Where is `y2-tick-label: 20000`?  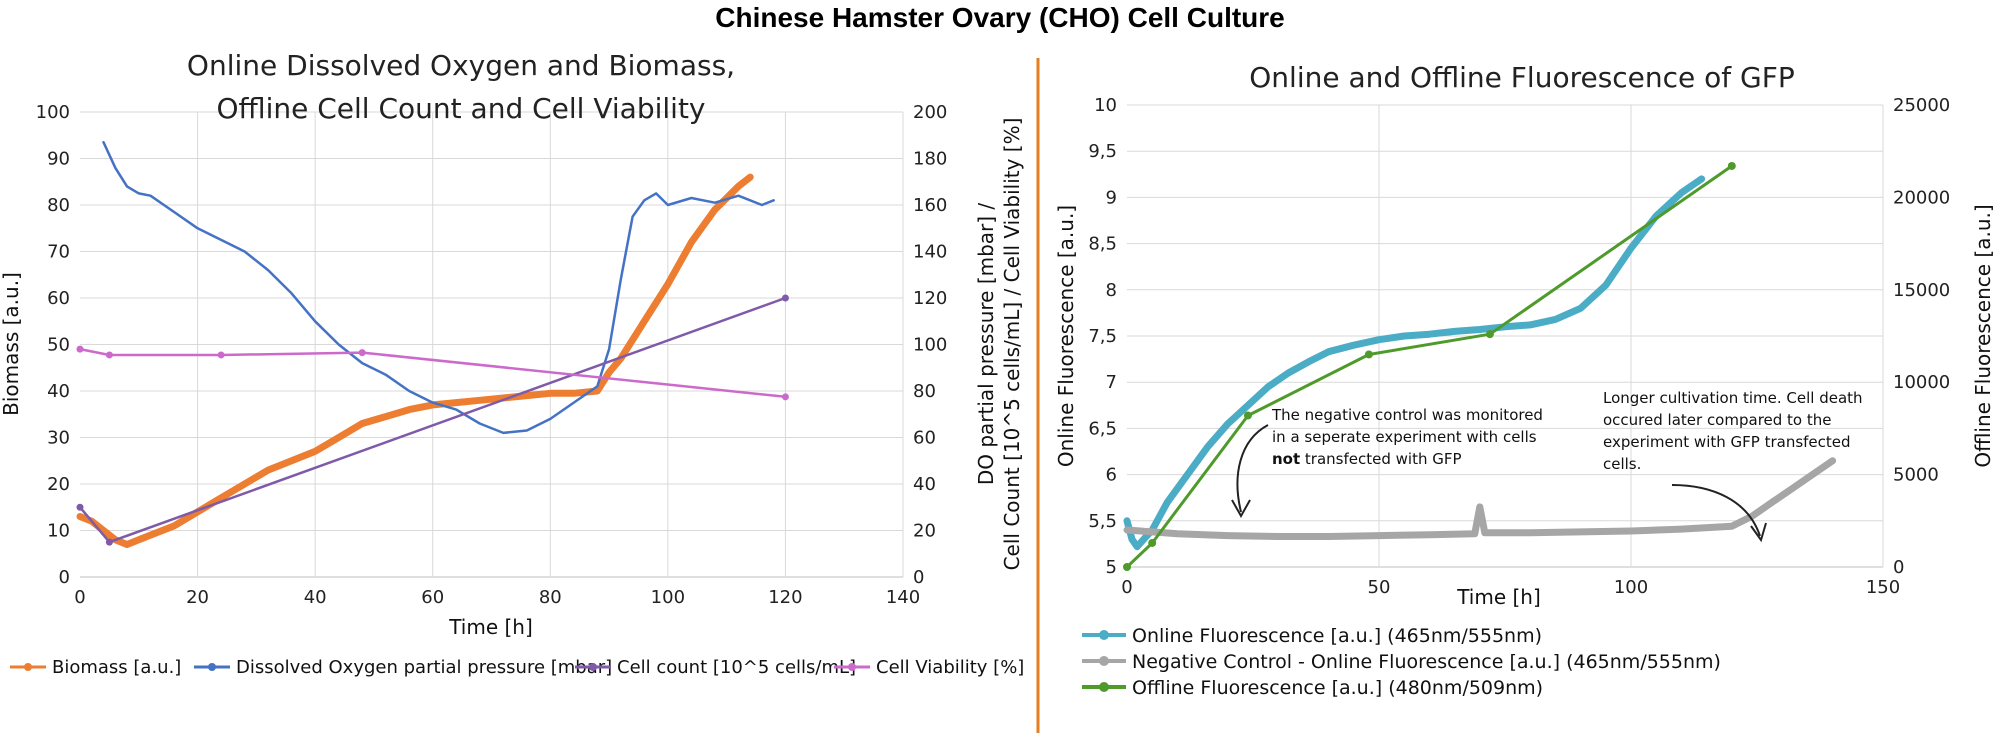
y2-tick-label: 20000 is located at coordinates (1921, 197).